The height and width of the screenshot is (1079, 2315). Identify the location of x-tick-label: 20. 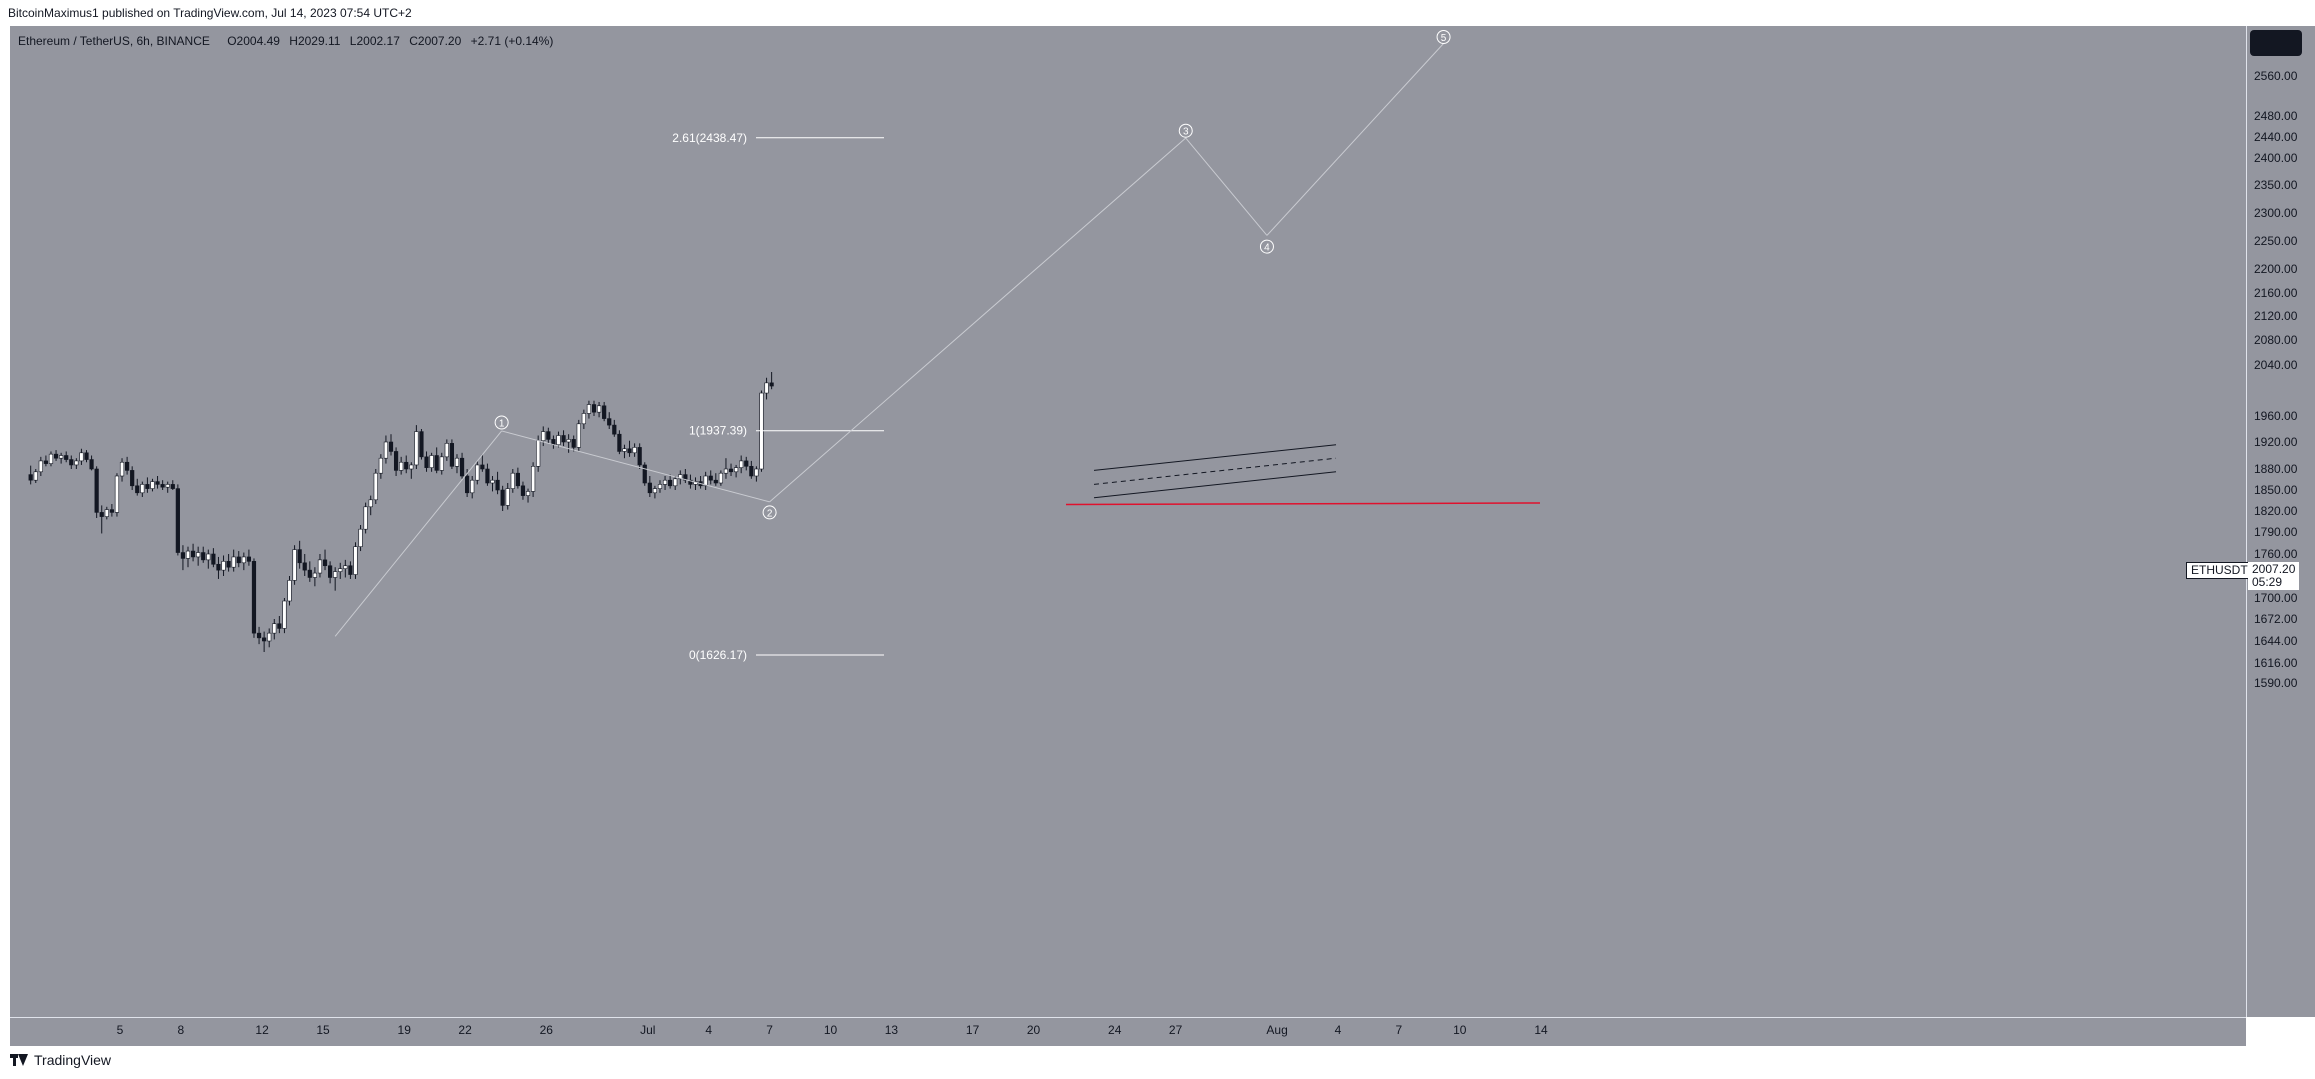
(1034, 1030).